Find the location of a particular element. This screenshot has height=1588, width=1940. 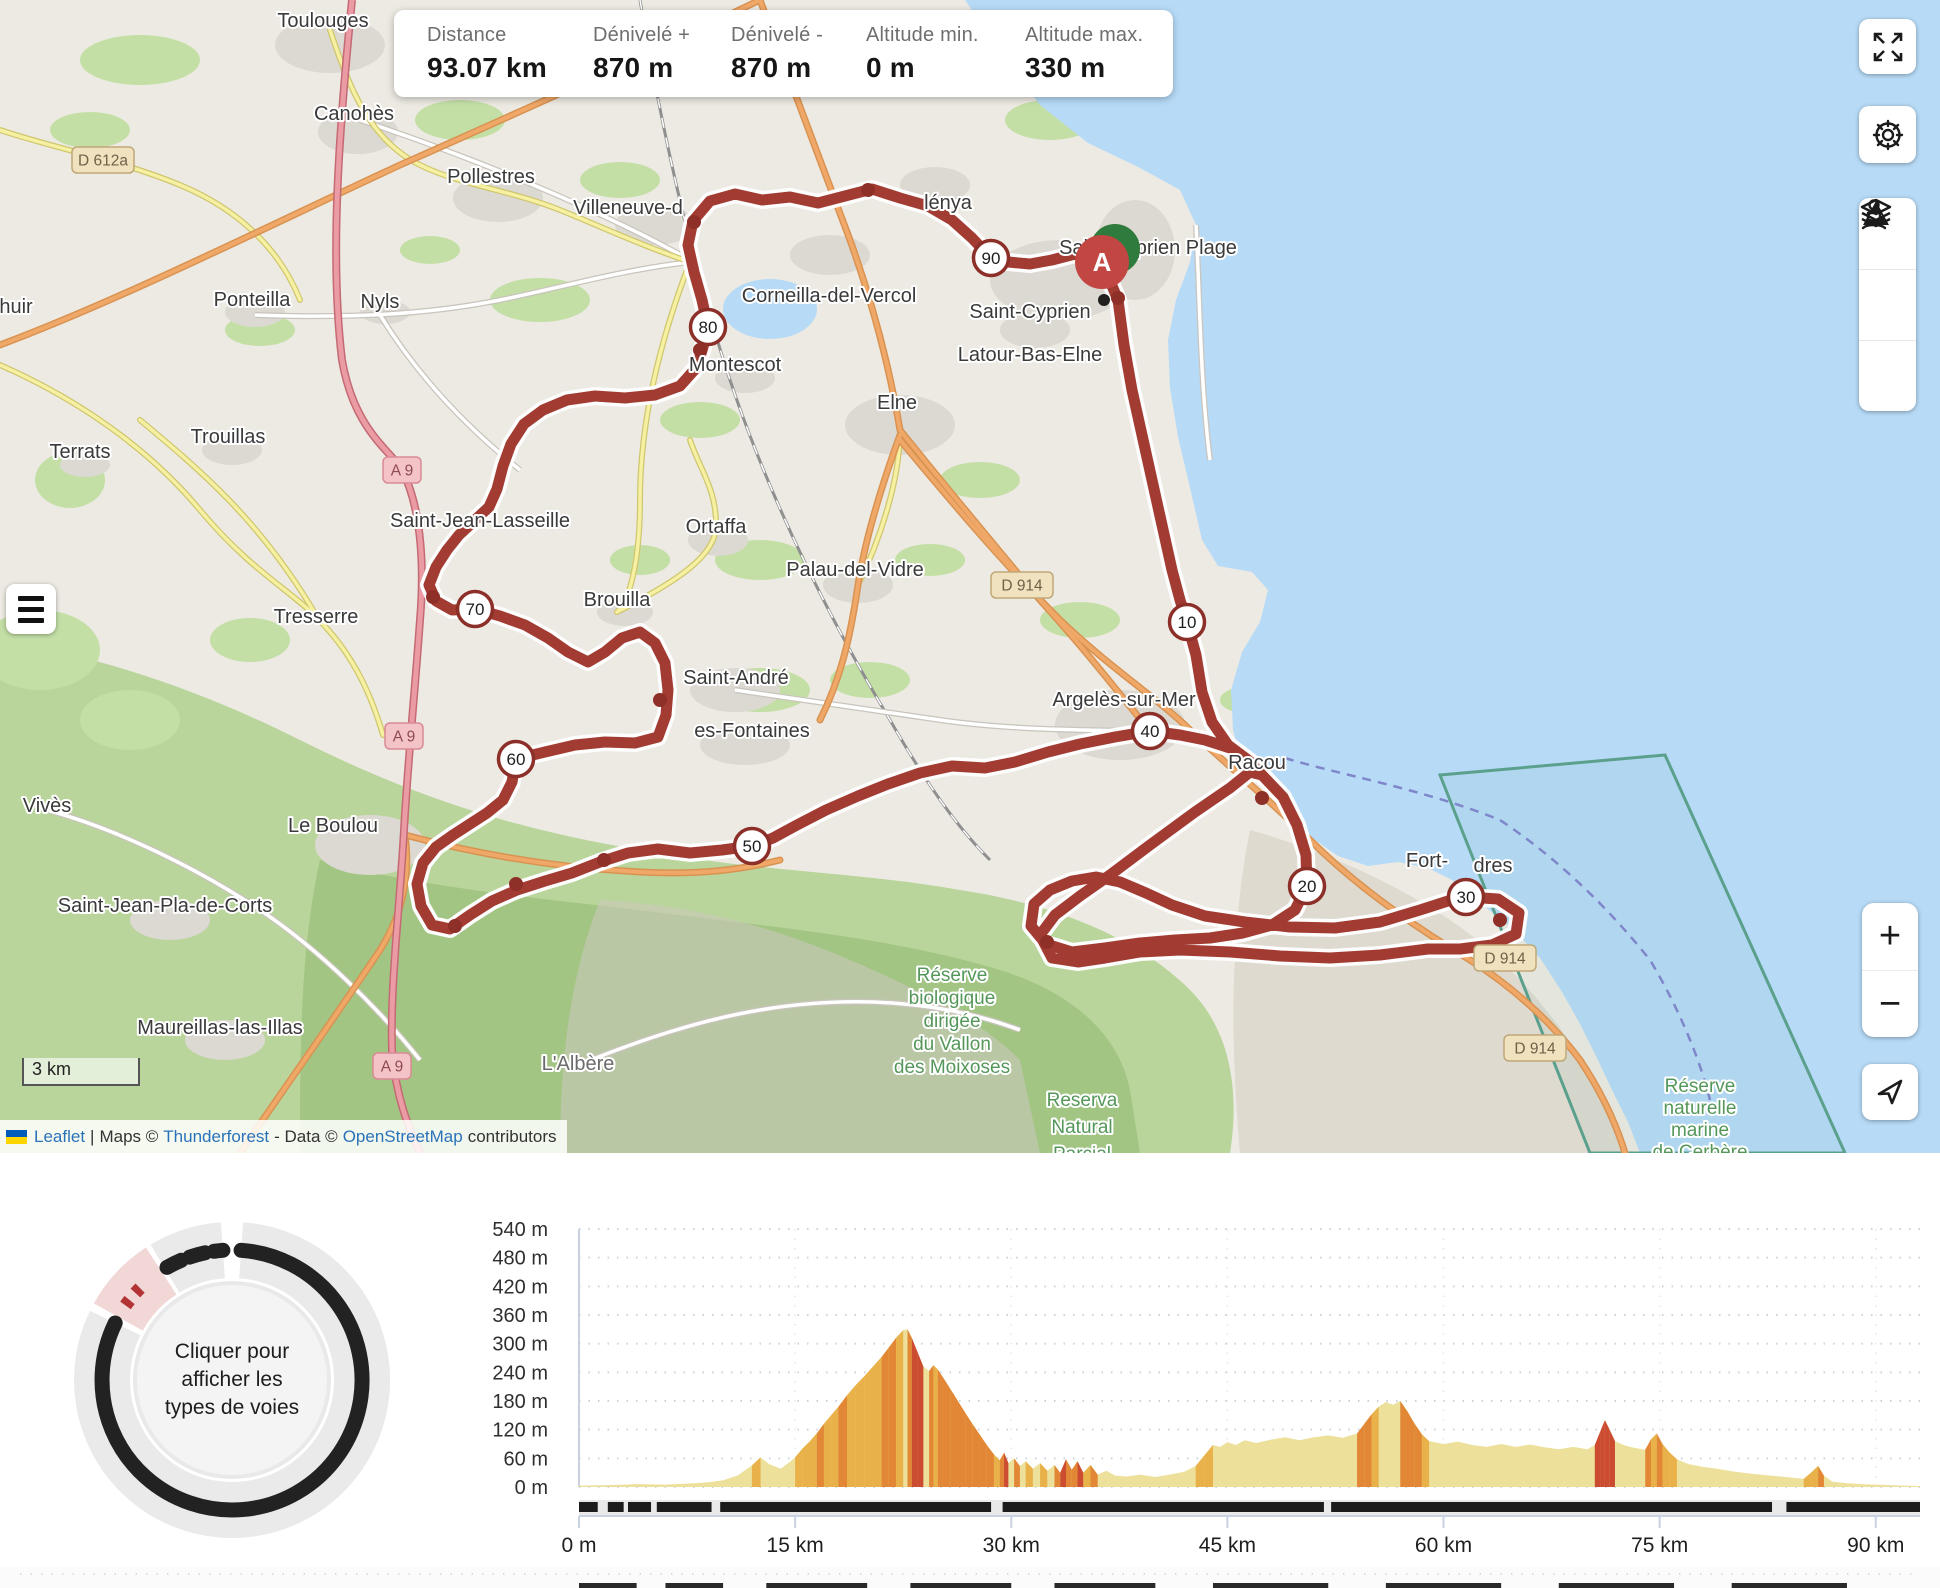

mountain-rock is located at coordinates (800, 1026).